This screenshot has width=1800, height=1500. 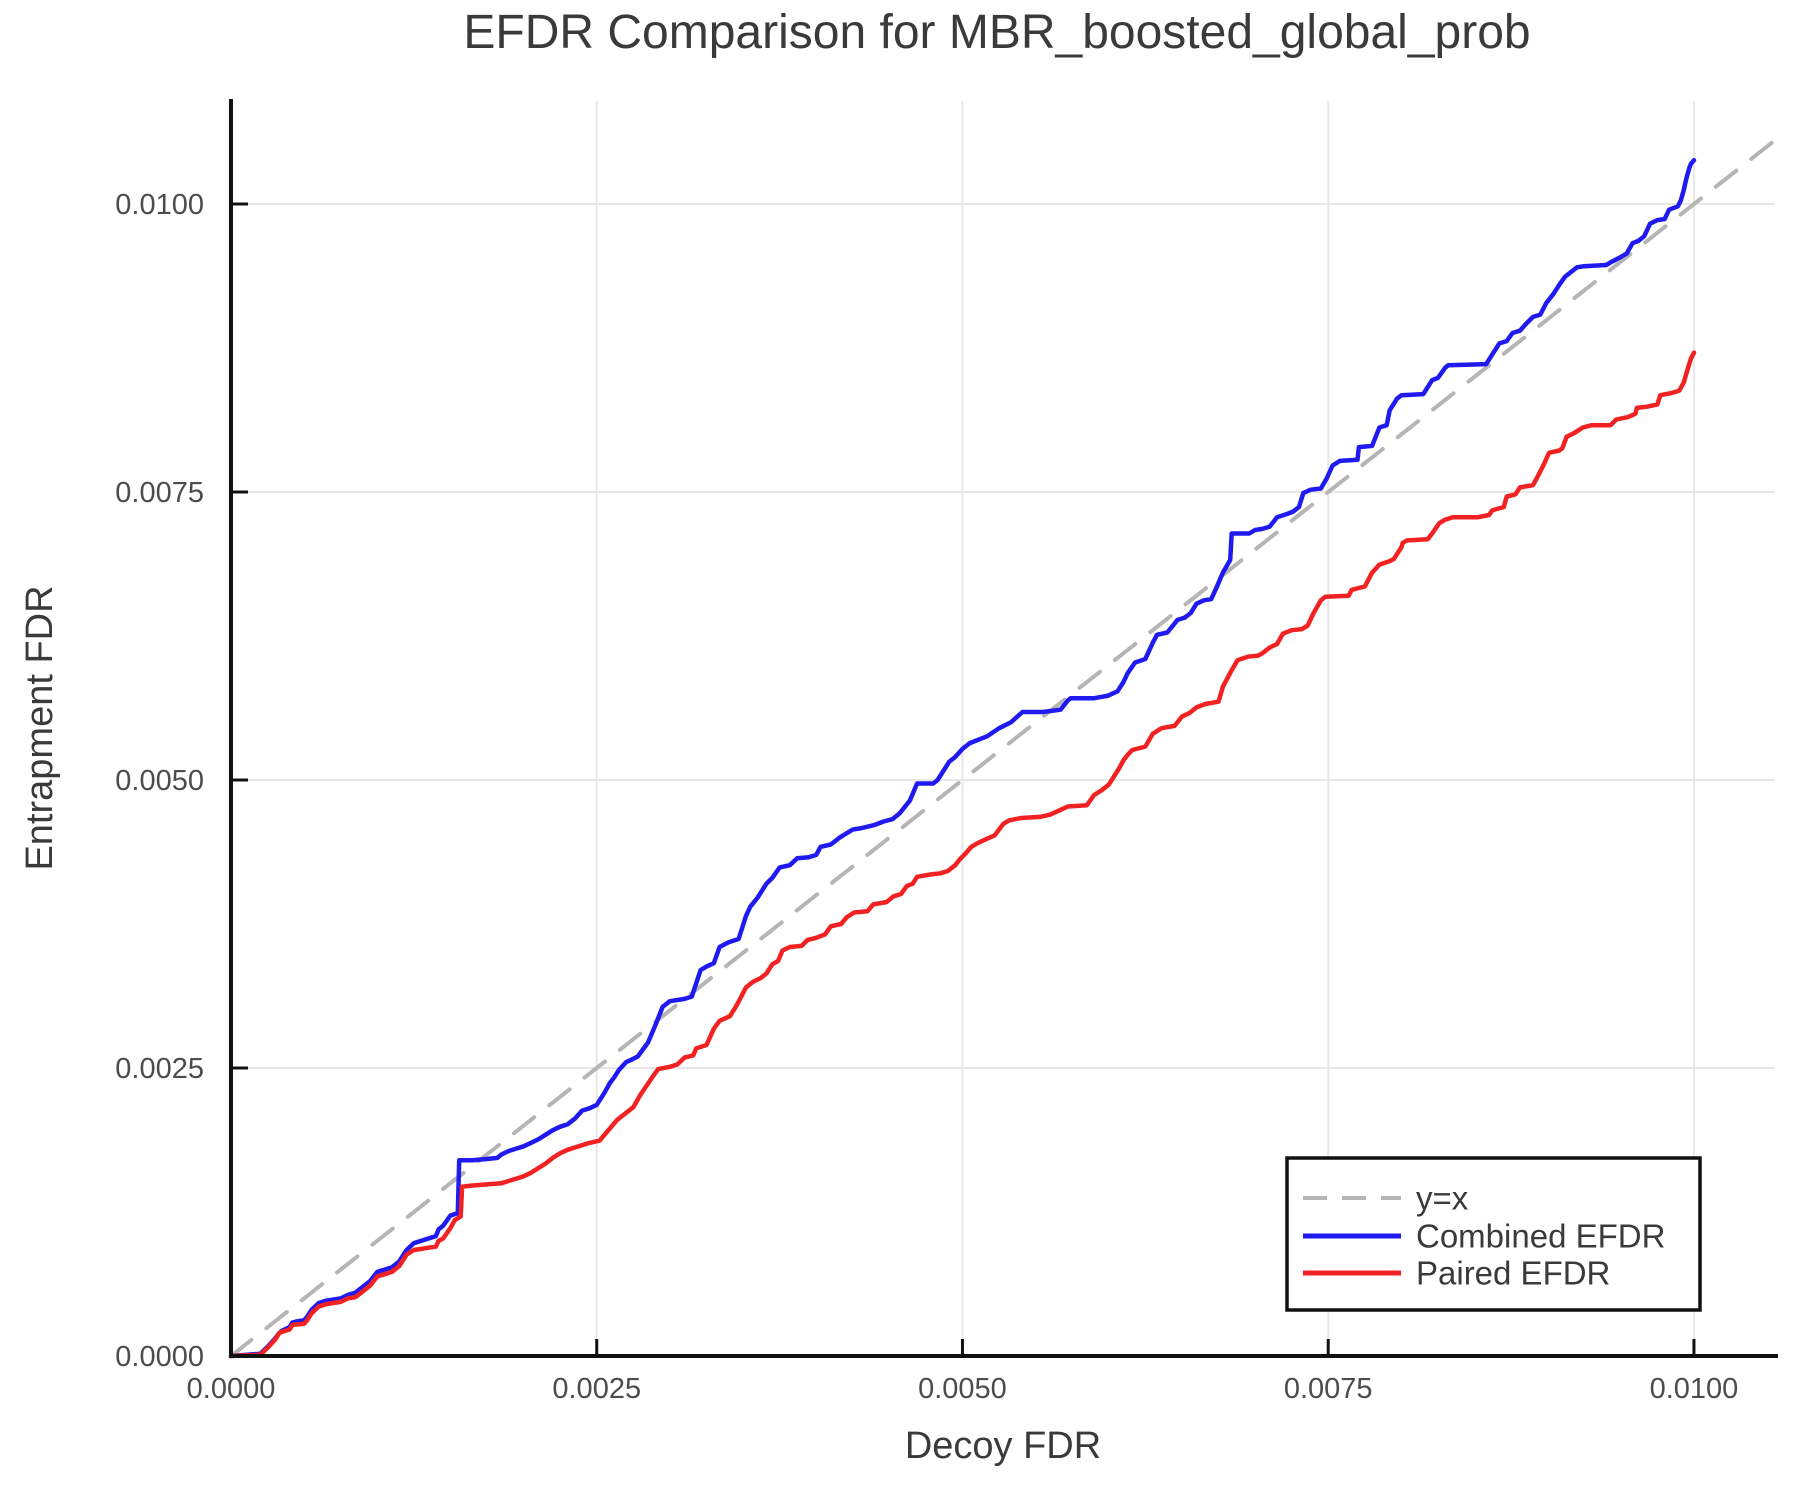 What do you see at coordinates (159, 1069) in the screenshot?
I see `y-tick-label: 0.0025` at bounding box center [159, 1069].